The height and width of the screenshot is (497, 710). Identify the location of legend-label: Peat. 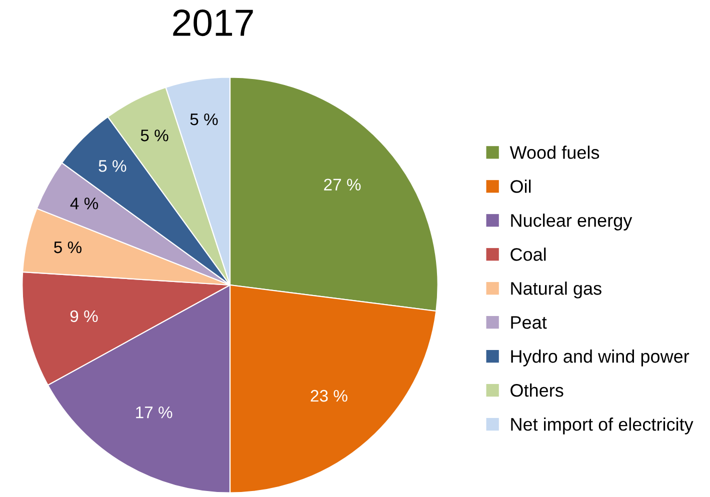
(529, 322).